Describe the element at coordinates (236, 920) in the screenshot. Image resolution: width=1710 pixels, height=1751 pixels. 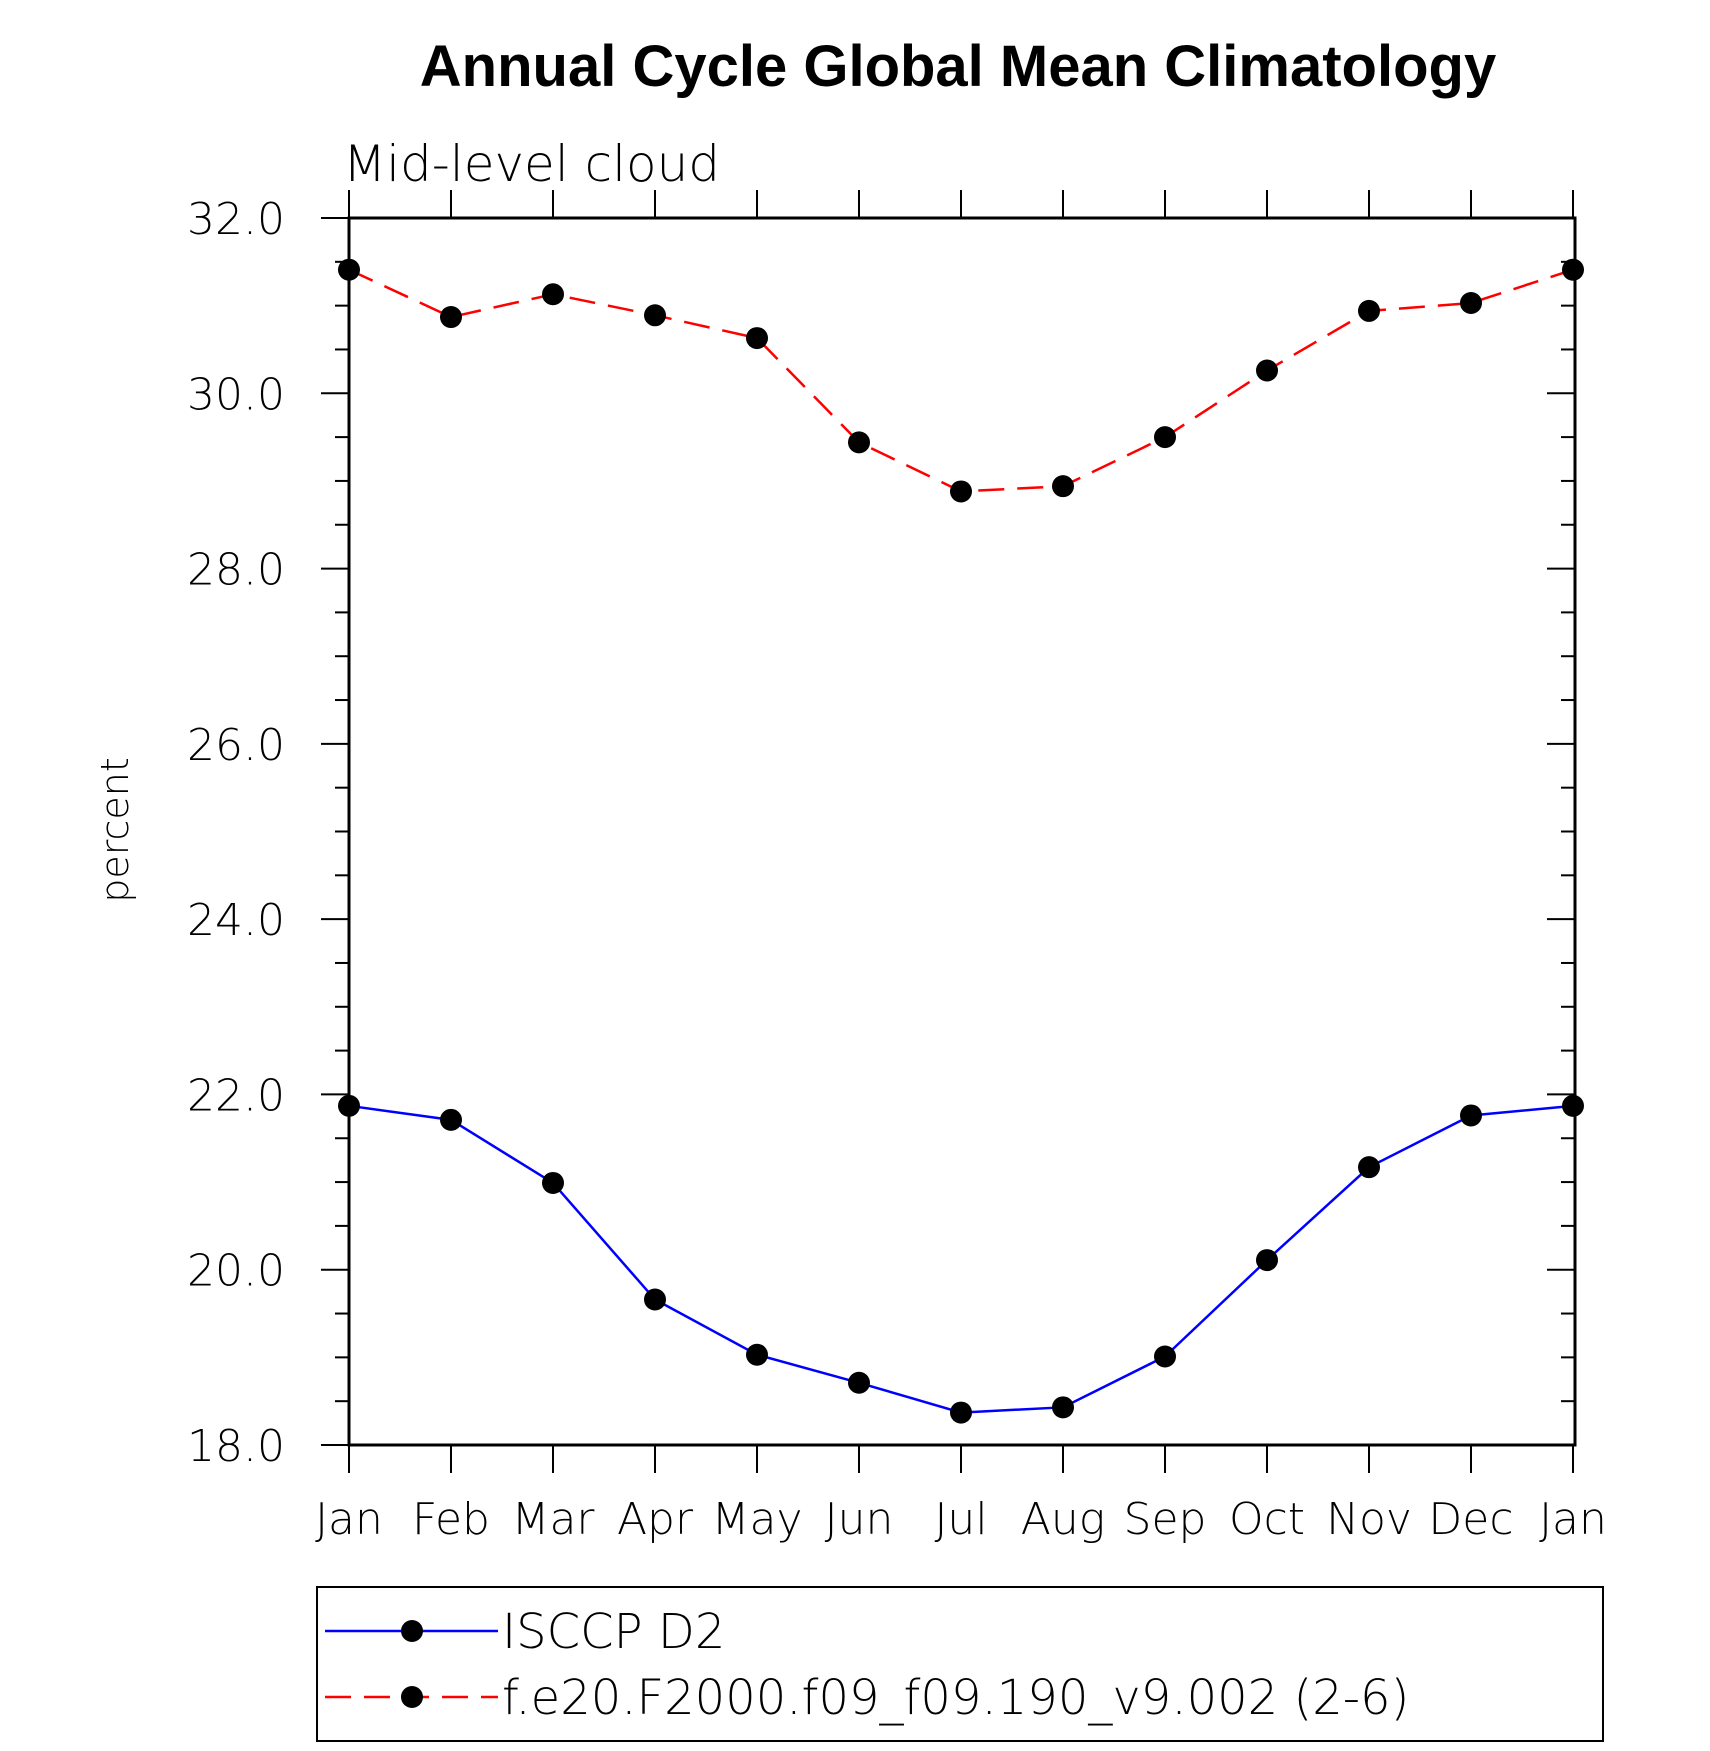
I see `y-tick-label: 24.0` at that location.